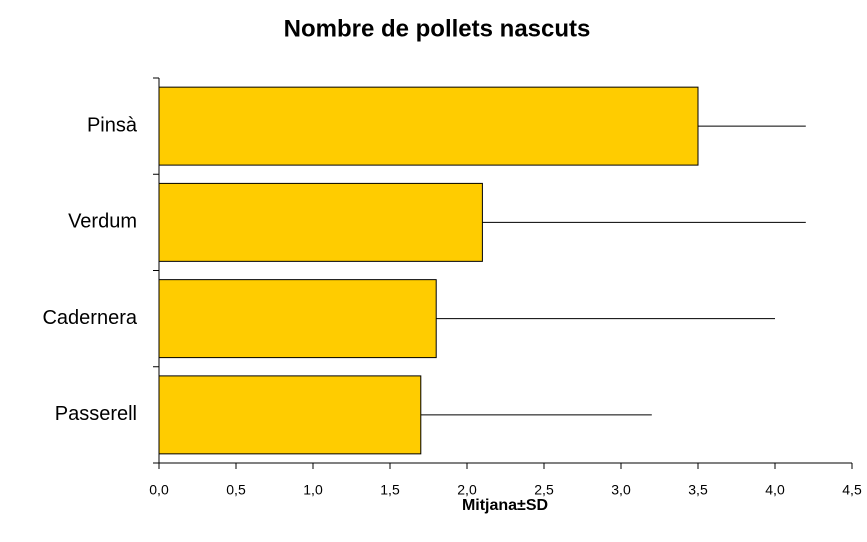 Image resolution: width=867 pixels, height=542 pixels. What do you see at coordinates (159, 490) in the screenshot?
I see `x-tick-label: 0,0` at bounding box center [159, 490].